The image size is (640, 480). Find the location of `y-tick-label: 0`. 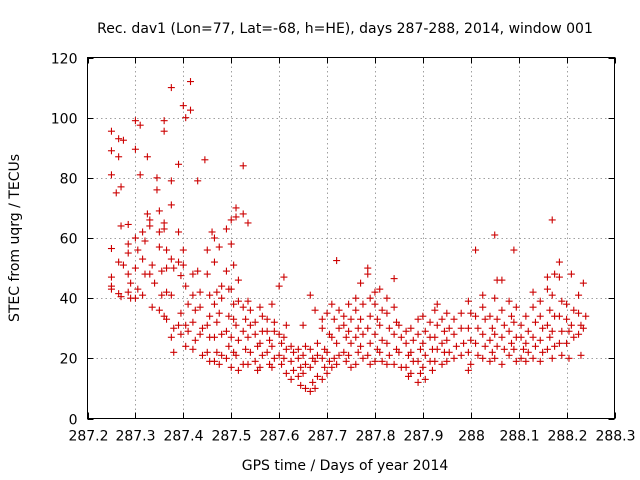

y-tick-label: 0 is located at coordinates (73, 421).